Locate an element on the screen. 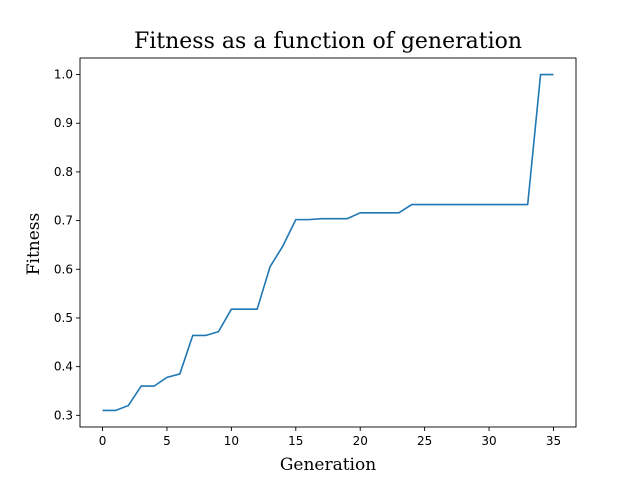 The image size is (640, 480). y-tick-label: 0.5 is located at coordinates (63, 318).